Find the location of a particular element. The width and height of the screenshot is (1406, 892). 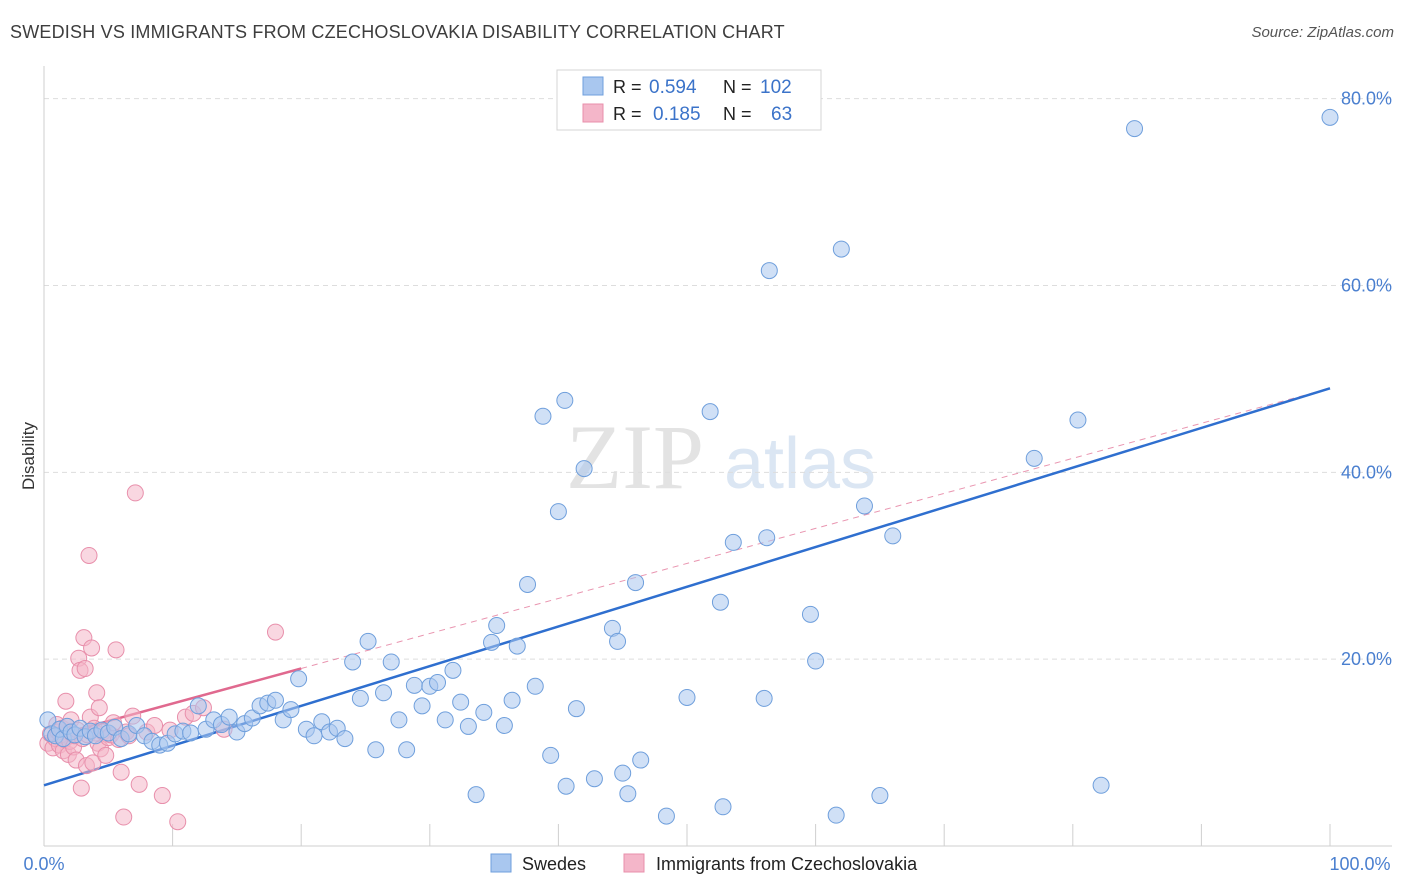

stats-swatch-pink is located at coordinates (593, 113).